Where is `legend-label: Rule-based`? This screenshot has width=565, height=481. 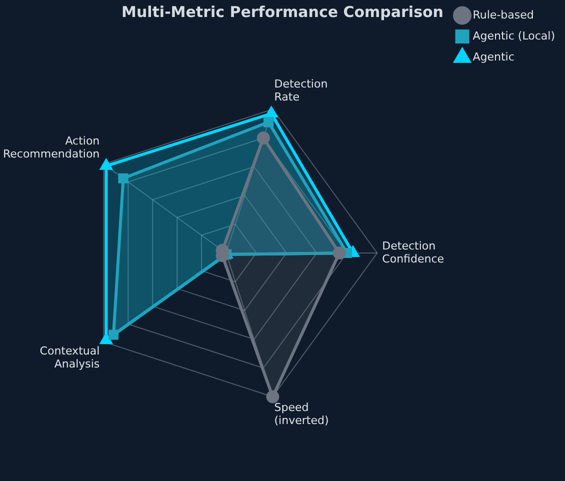
legend-label: Rule-based is located at coordinates (503, 15).